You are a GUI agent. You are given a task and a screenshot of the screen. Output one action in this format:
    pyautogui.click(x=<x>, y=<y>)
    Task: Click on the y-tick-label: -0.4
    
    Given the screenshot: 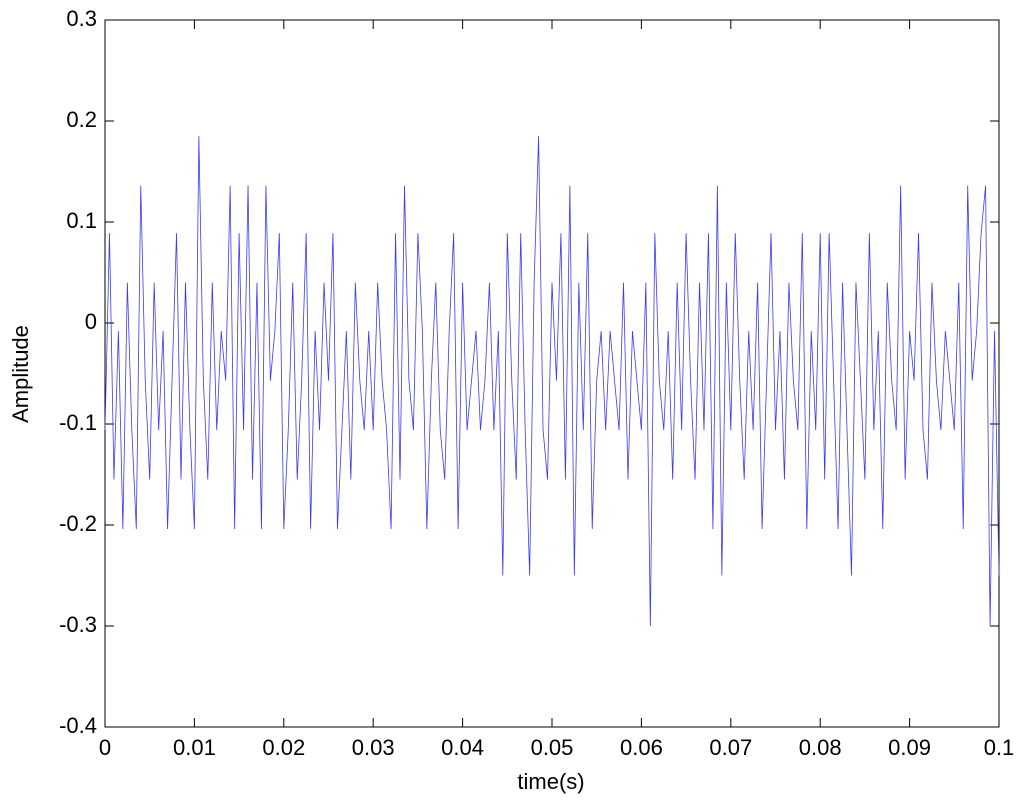 What is the action you would take?
    pyautogui.click(x=78, y=725)
    